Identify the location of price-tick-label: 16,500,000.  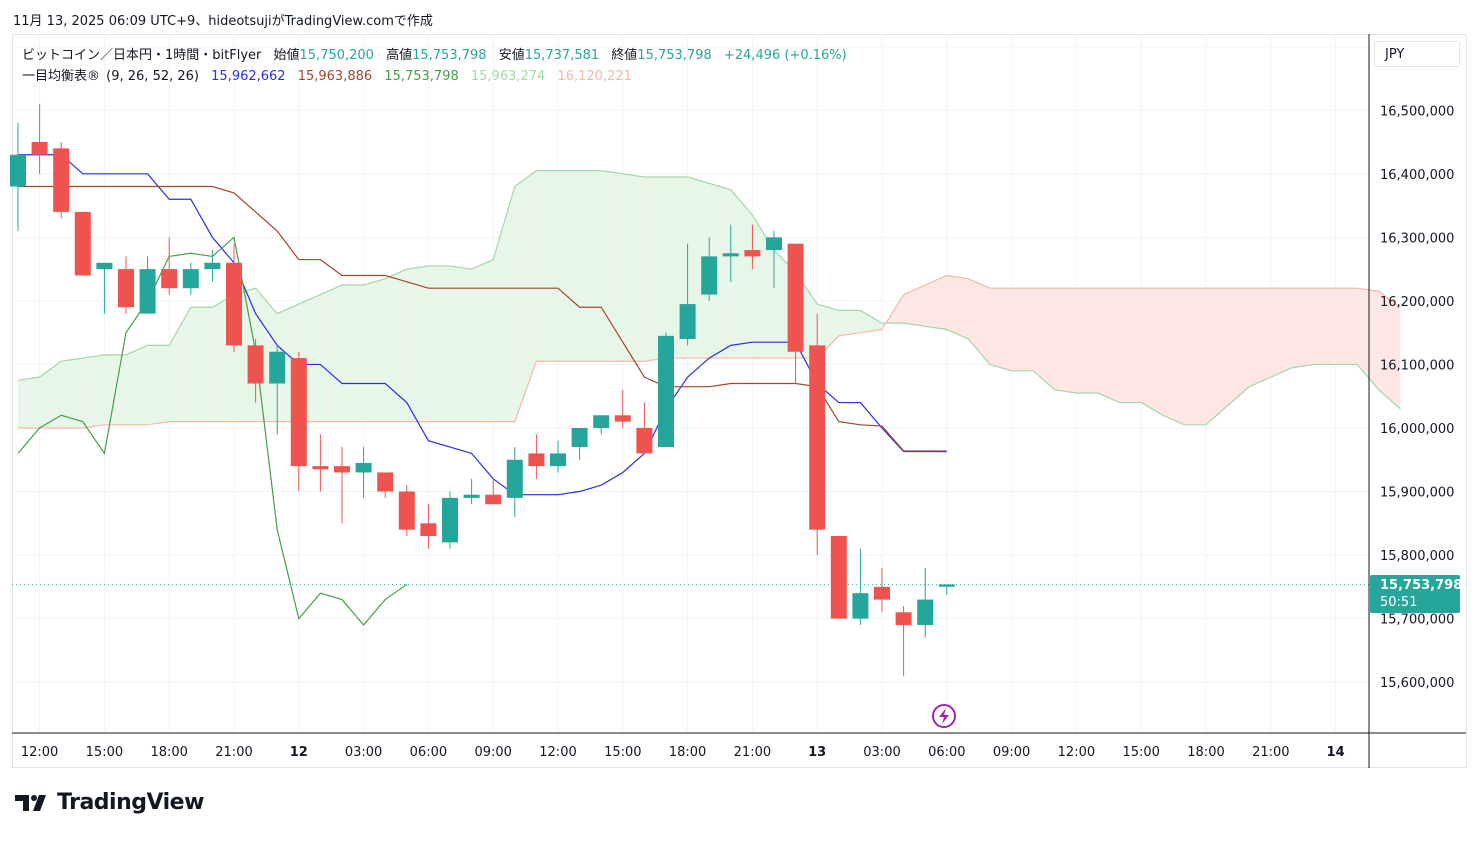
(1417, 111).